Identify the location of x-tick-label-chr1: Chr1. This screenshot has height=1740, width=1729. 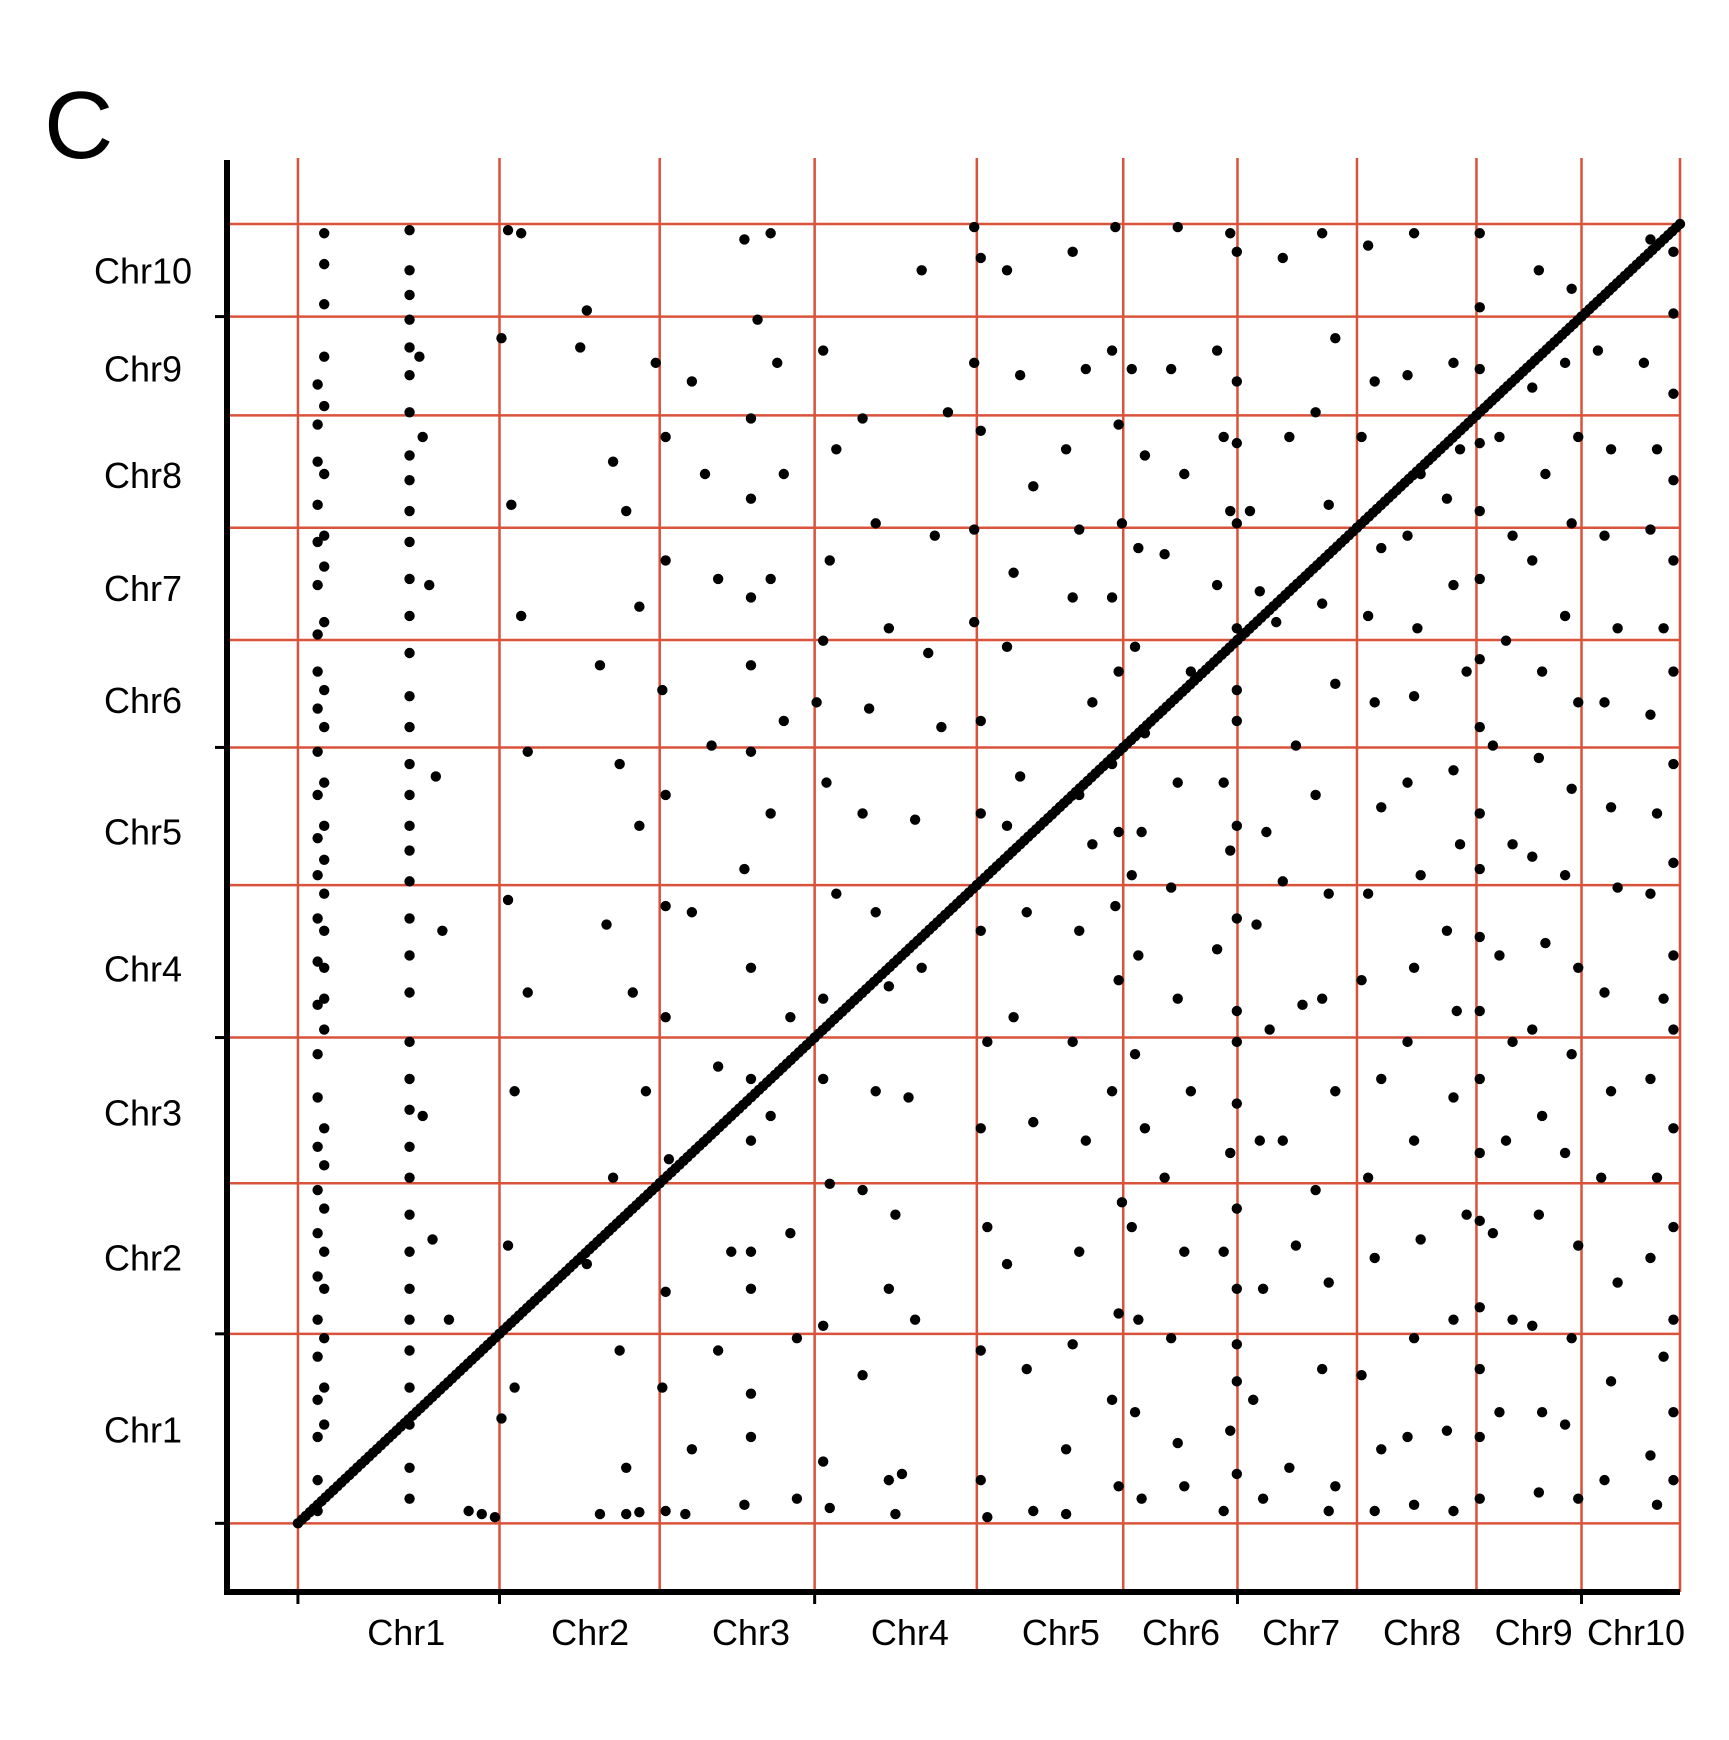
(406, 1632).